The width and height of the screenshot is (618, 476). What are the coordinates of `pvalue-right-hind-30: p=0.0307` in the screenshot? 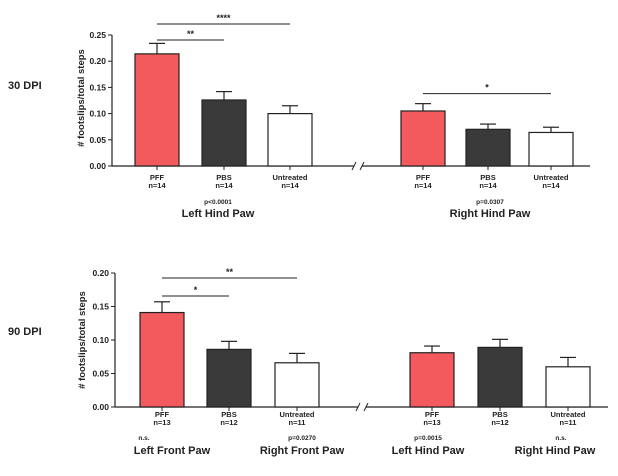 It's located at (490, 202).